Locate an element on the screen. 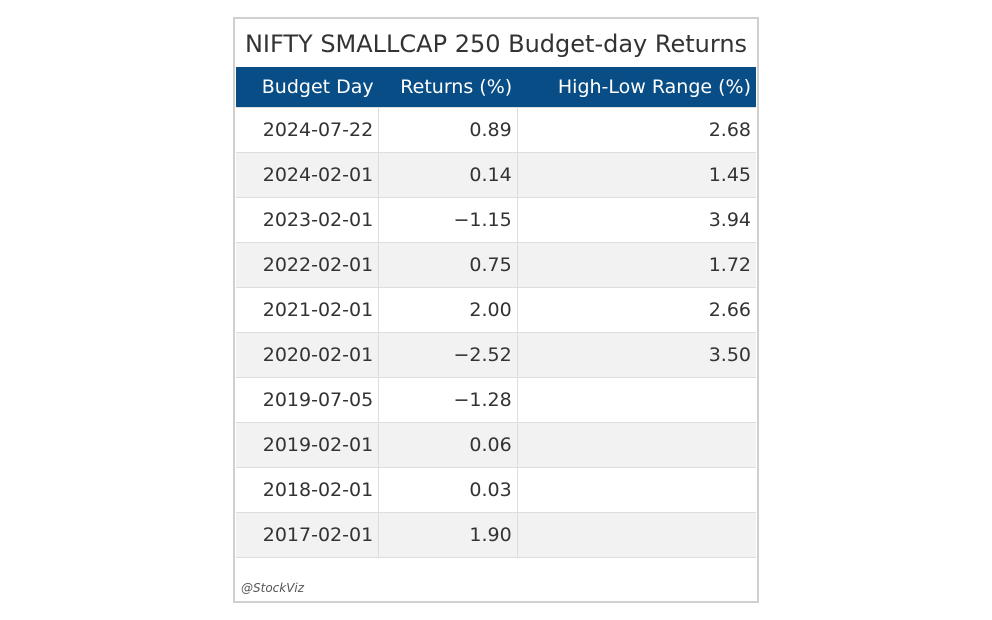 The image size is (992, 620). cell-budget-day: 2019-02-01 is located at coordinates (307, 445).